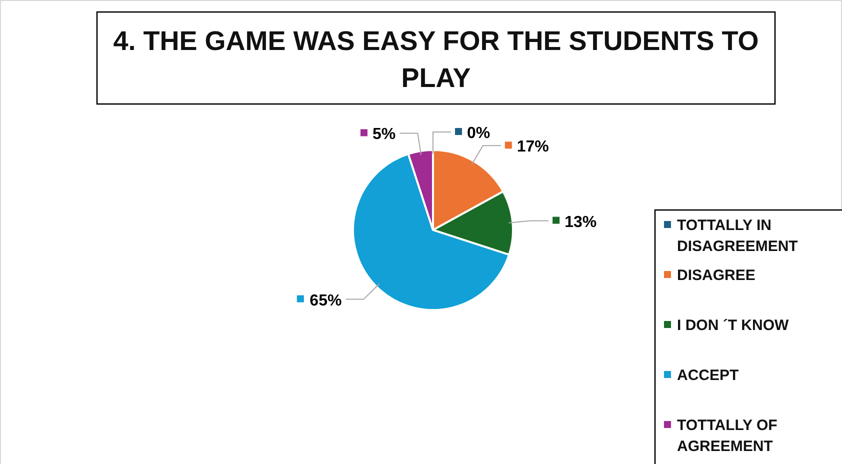 The image size is (842, 464). What do you see at coordinates (733, 325) in the screenshot?
I see `legend-label: I DON ´T KNOW` at bounding box center [733, 325].